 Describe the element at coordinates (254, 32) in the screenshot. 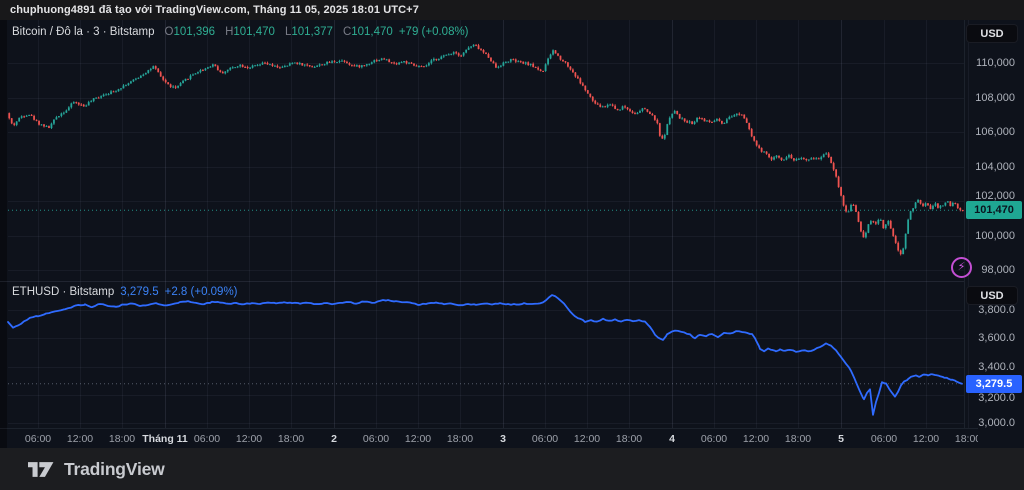

I see `btc-high-value: 101,470` at that location.